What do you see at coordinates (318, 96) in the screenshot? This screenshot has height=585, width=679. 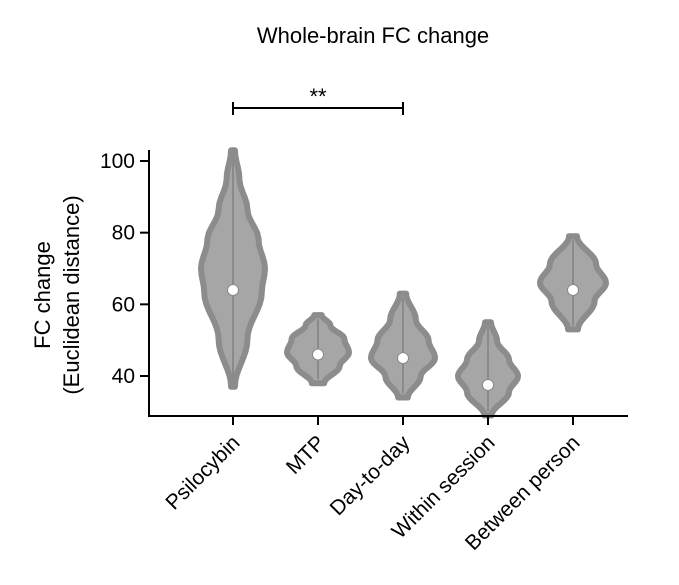 I see `significance-stars: **` at bounding box center [318, 96].